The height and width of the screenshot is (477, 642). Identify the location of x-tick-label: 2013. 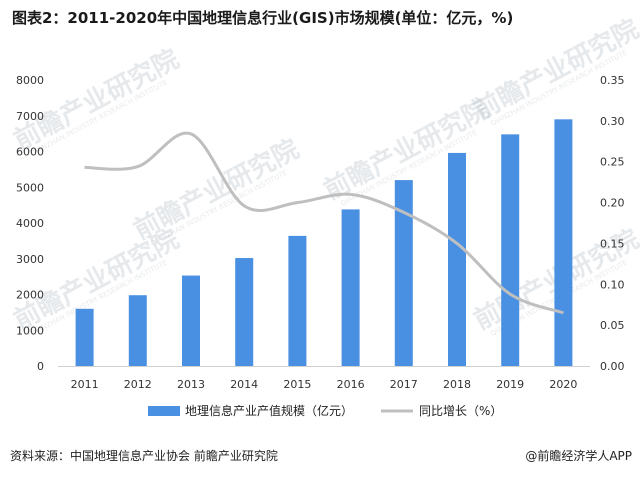
(191, 384).